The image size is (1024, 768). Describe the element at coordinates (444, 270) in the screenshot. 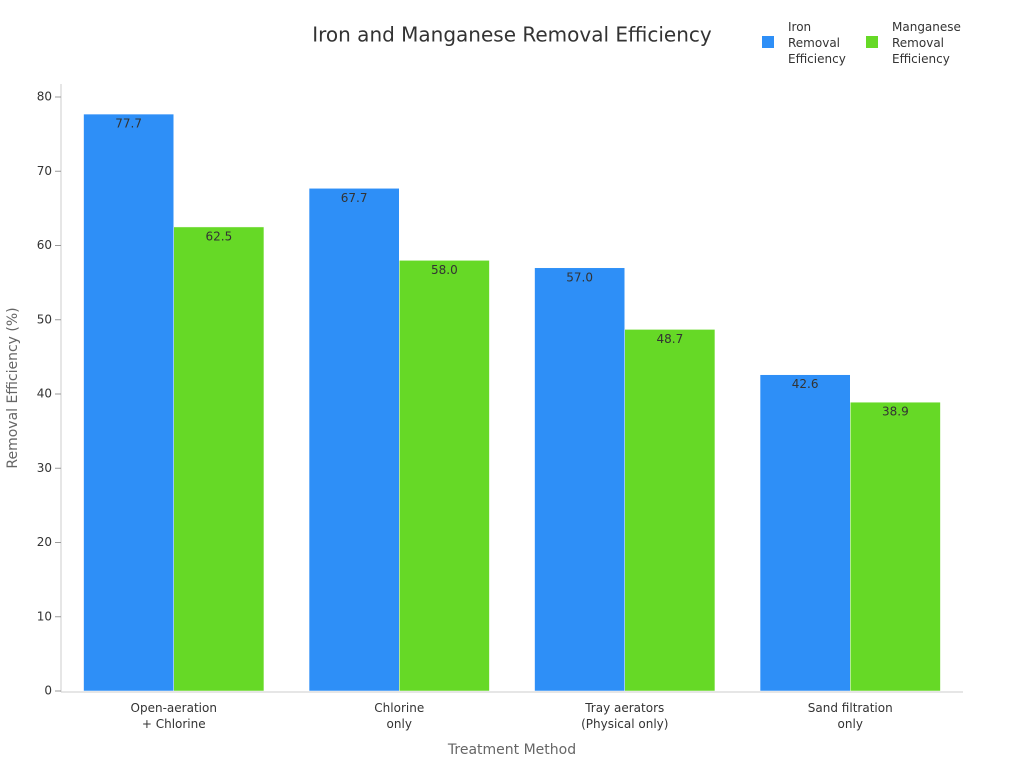

I see `value-label: 58.0` at that location.